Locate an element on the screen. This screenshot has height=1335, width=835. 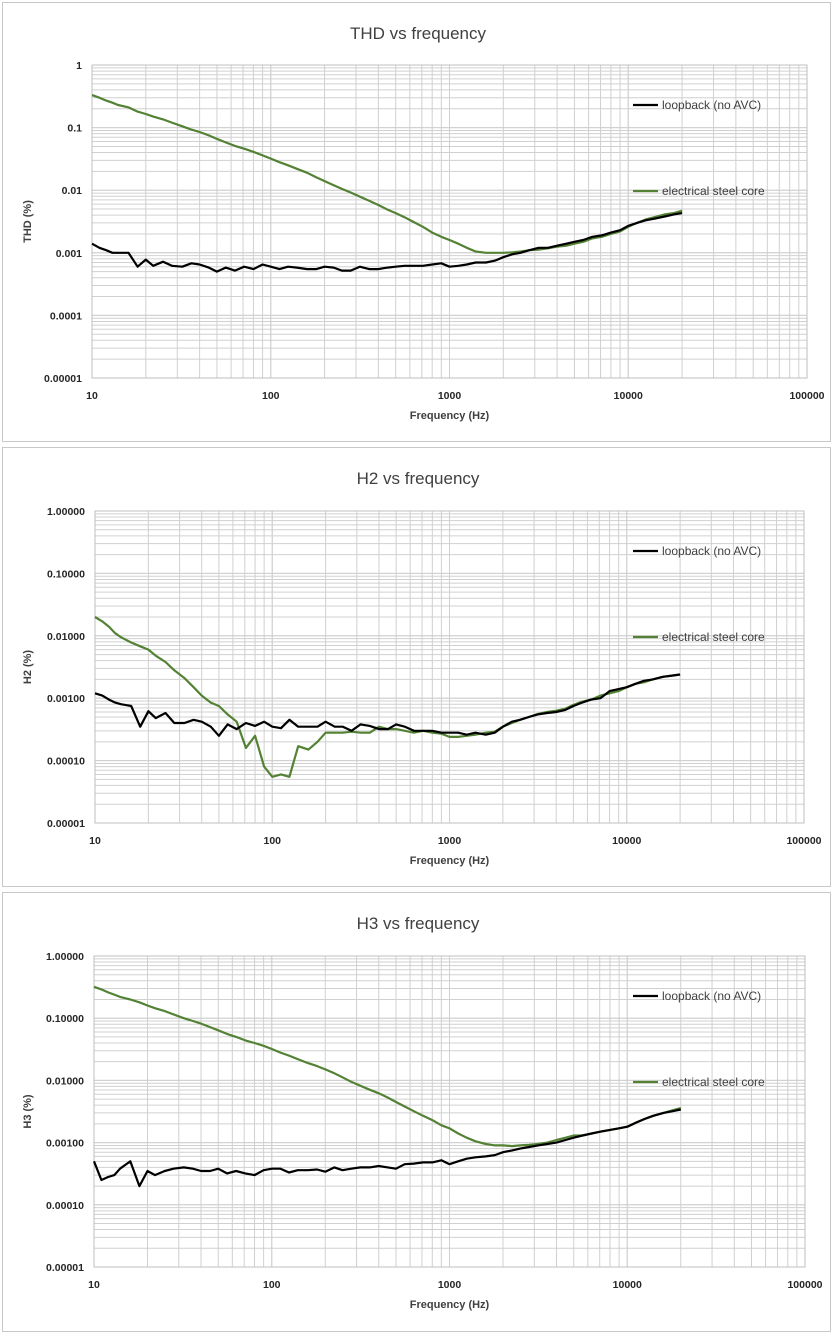
chart-title: H3 vs frequency is located at coordinates (418, 923).